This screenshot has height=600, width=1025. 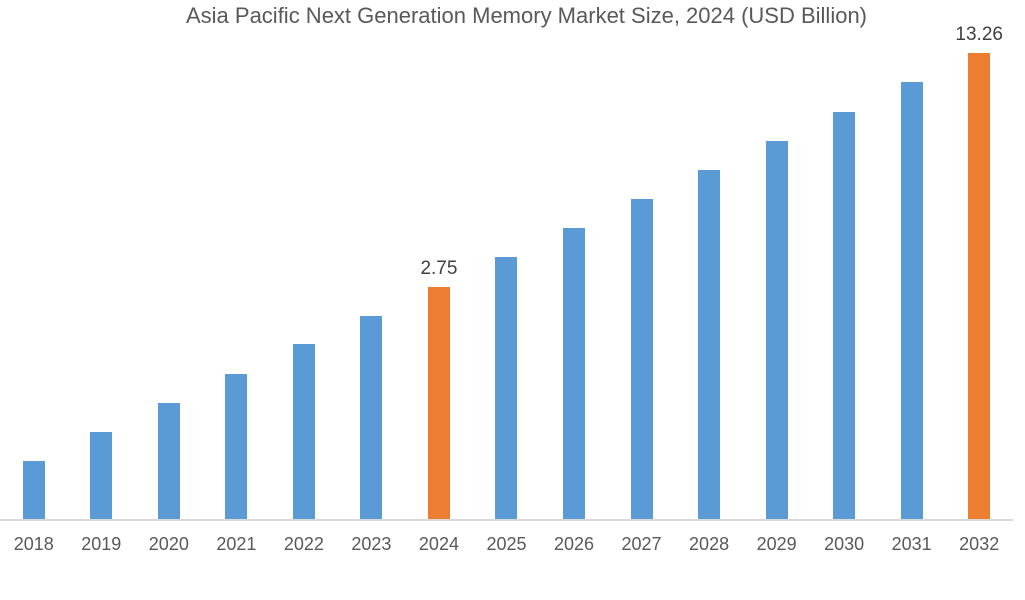 I want to click on bar-2022, so click(x=303, y=431).